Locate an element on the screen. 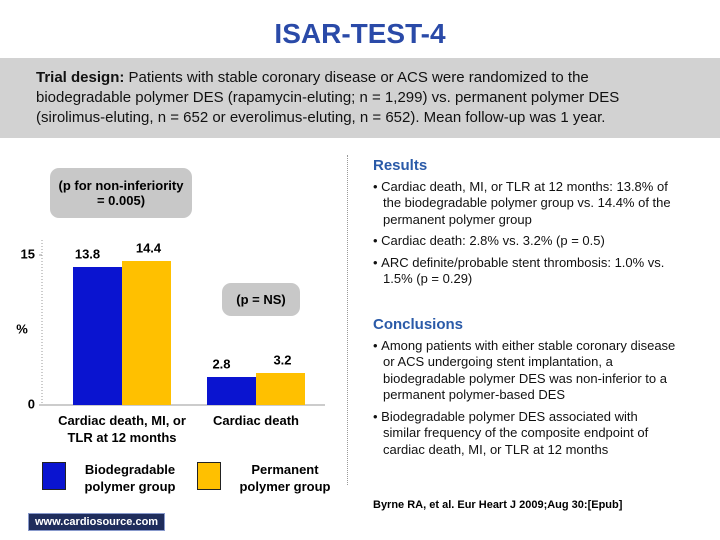  chart: 0 15% 13.8 14.4 2.8 3.2 is located at coordinates (170, 325).